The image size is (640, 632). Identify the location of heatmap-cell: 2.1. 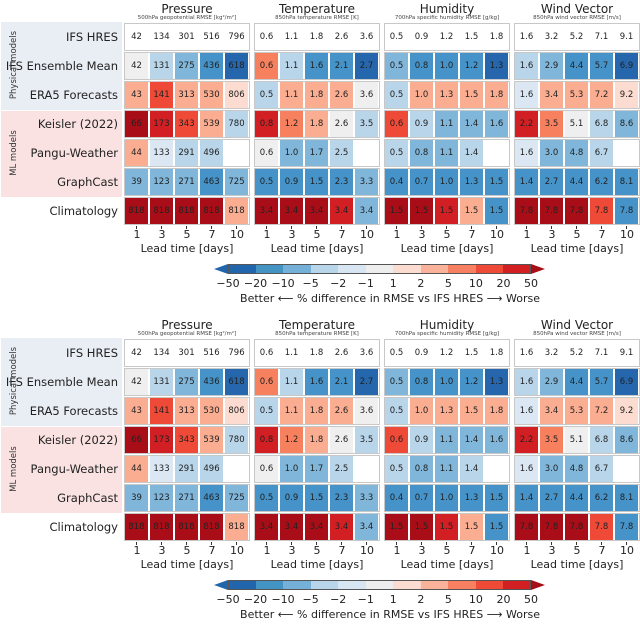
(341, 66).